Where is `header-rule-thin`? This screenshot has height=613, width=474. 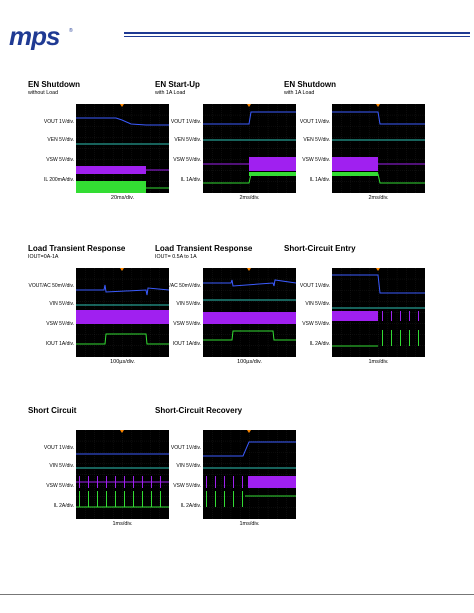
header-rule-thin is located at coordinates (297, 36).